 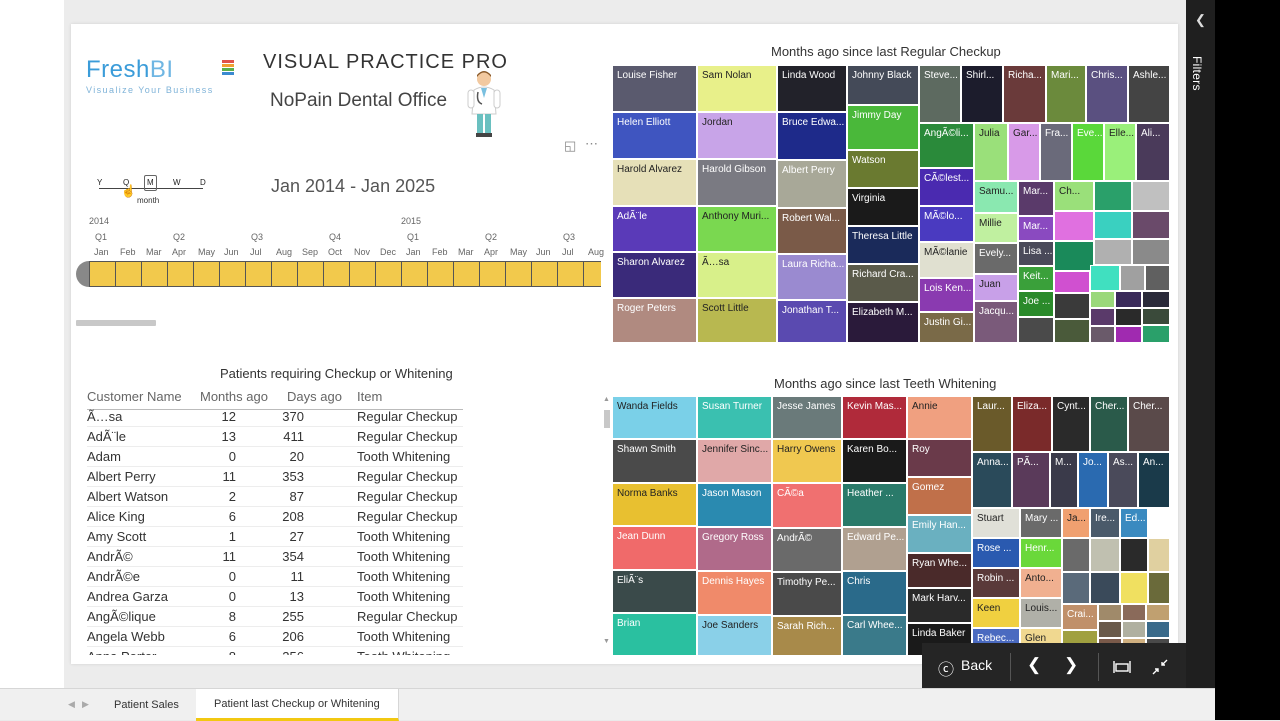 I want to click on treemap-tile: Shawn Smith, so click(x=654, y=461).